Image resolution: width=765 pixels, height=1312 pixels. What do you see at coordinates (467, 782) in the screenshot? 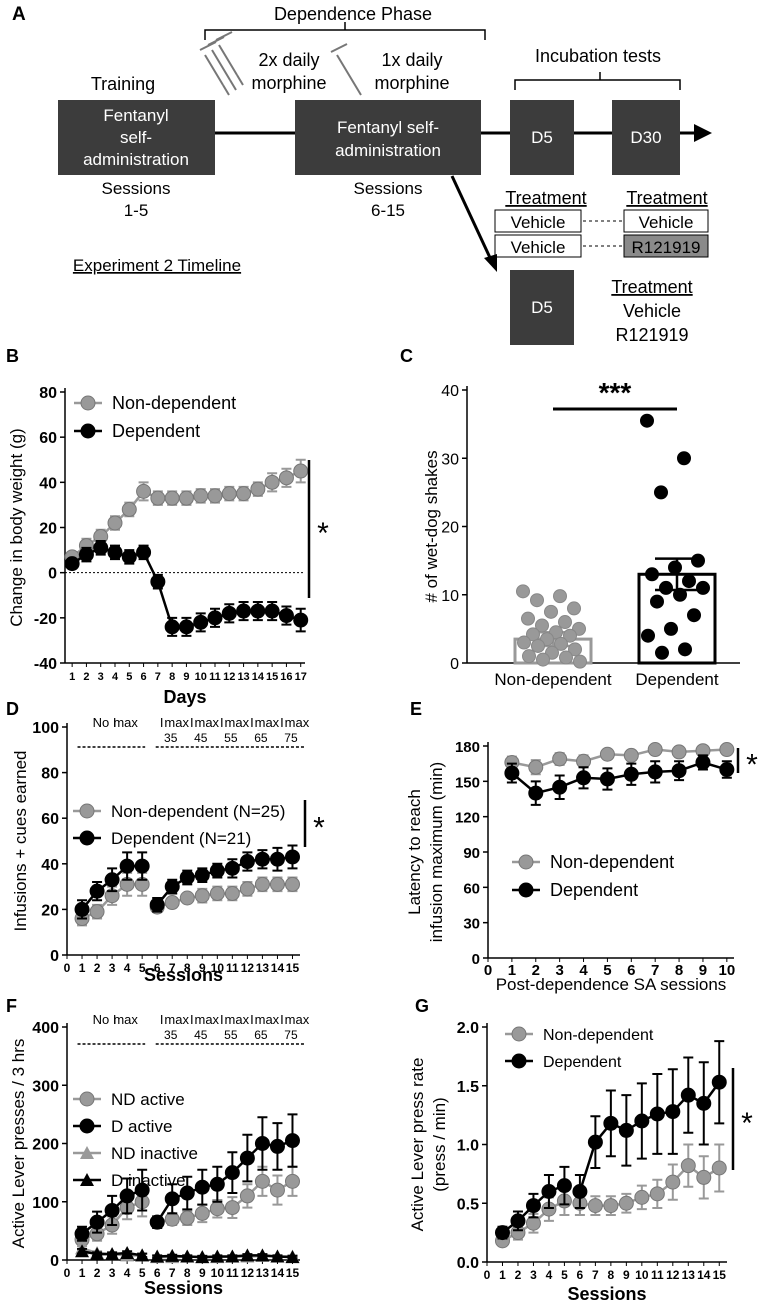
I see `y-tick-label: 150` at bounding box center [467, 782].